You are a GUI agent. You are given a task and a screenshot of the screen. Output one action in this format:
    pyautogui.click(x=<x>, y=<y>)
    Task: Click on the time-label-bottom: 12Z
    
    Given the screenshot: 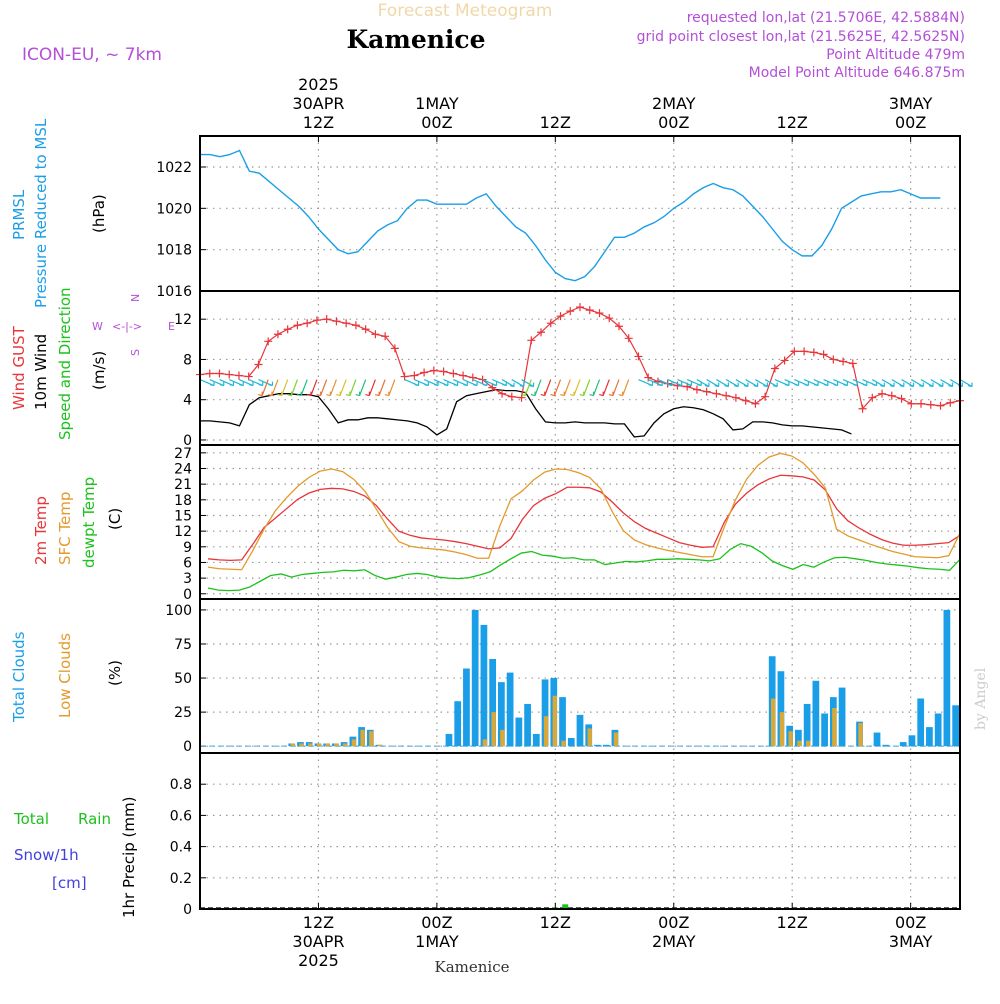 What is the action you would take?
    pyautogui.click(x=792, y=922)
    